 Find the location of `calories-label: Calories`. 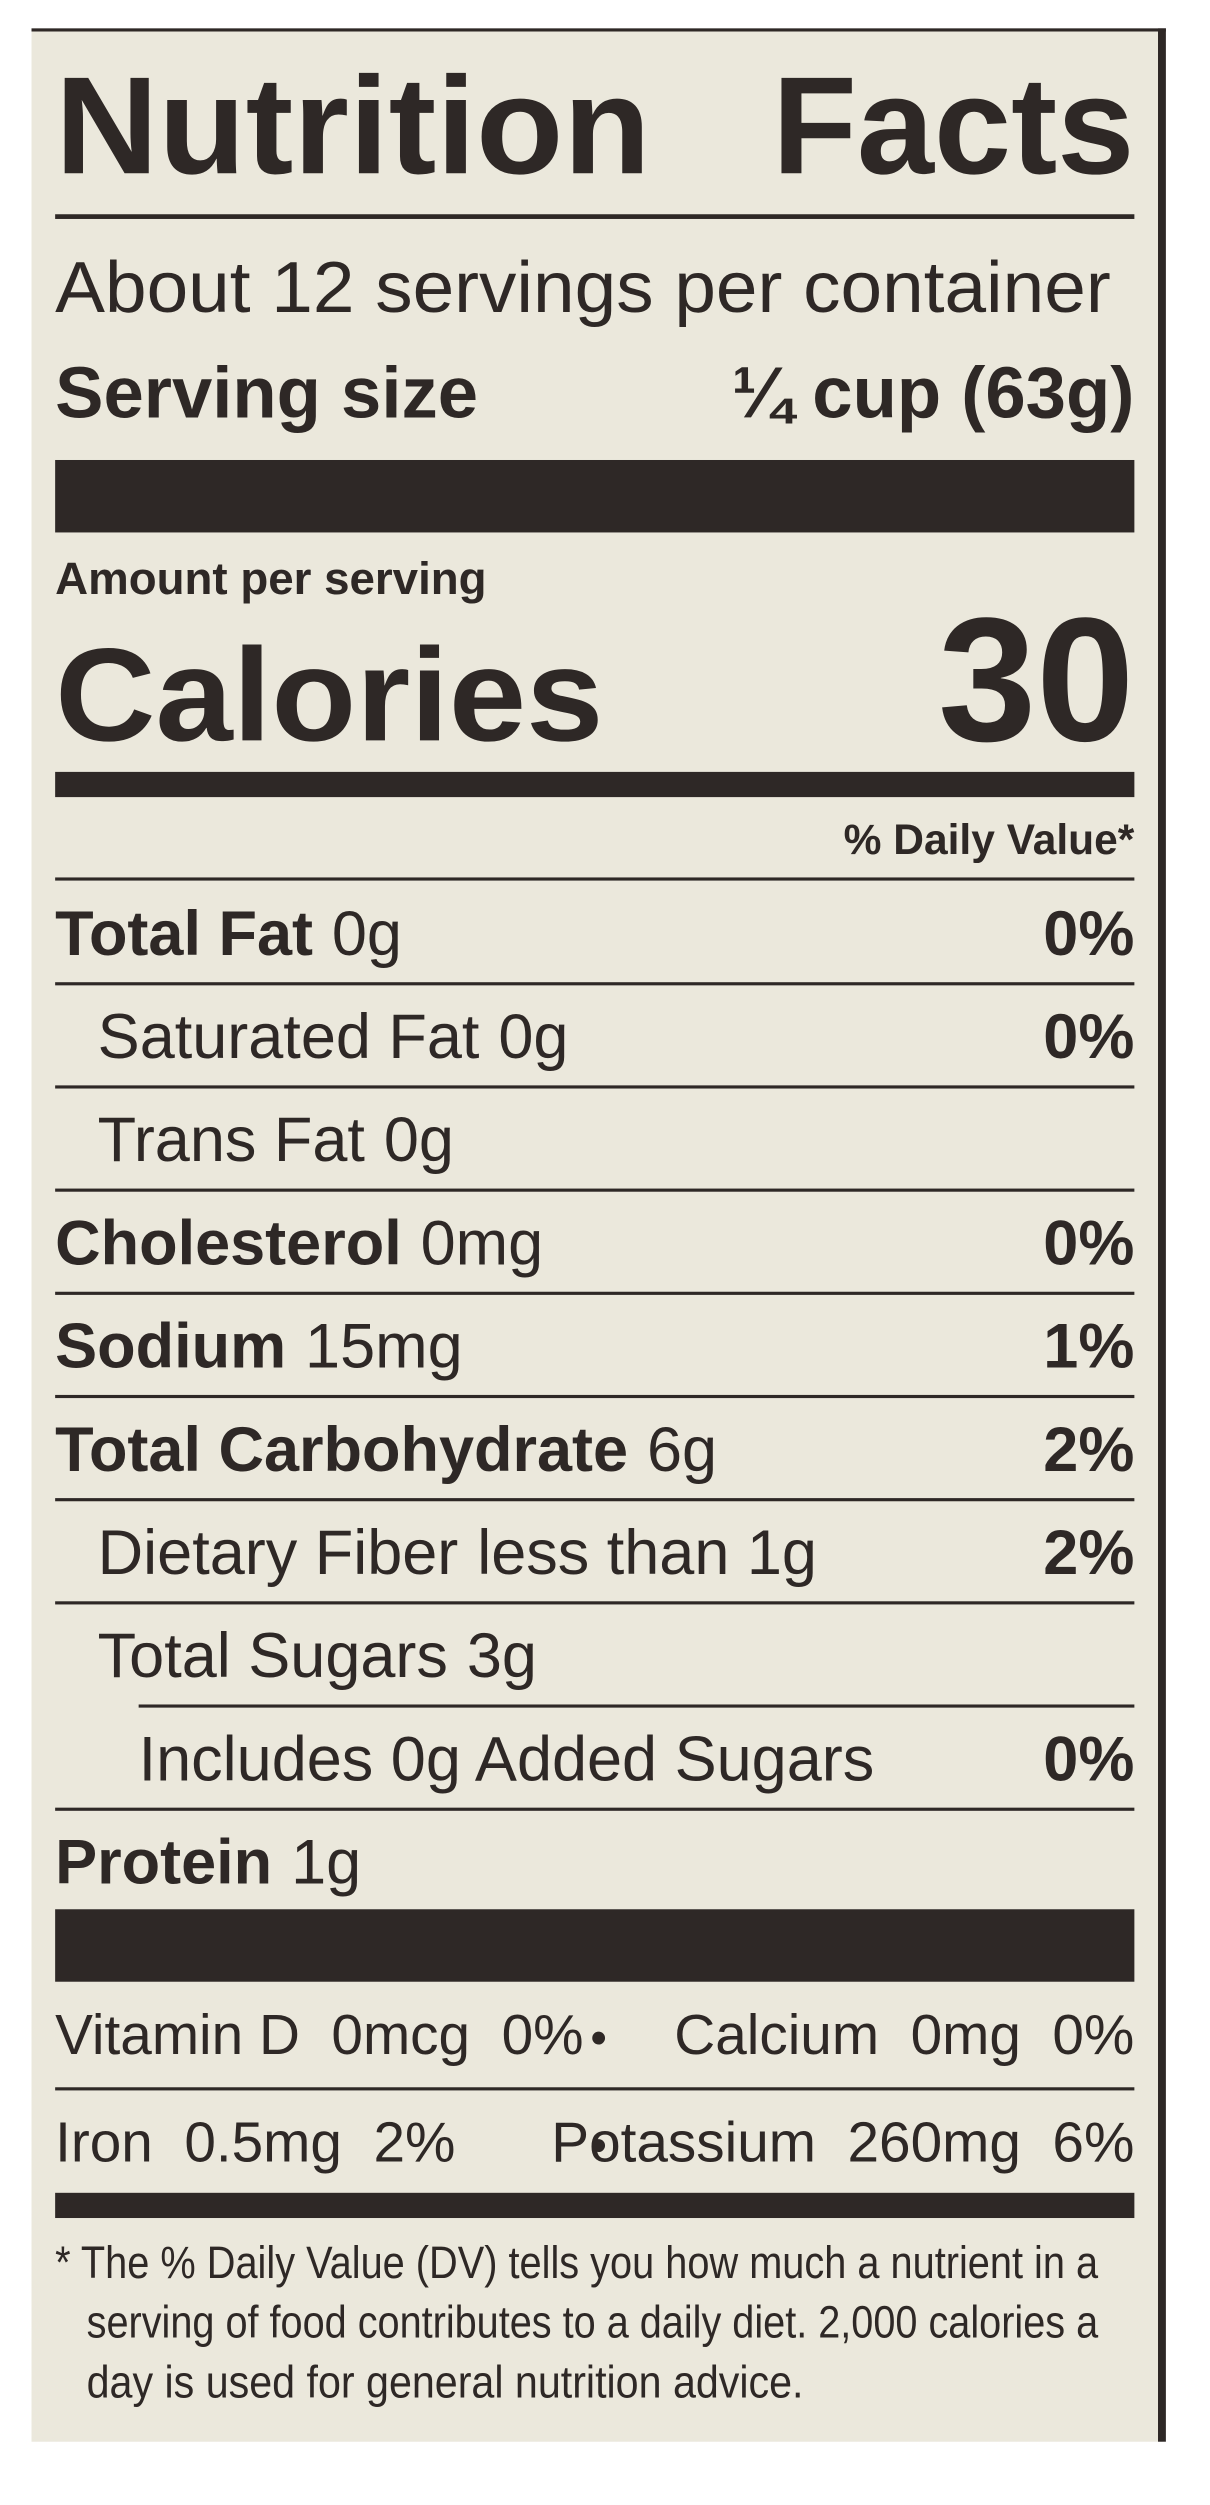

calories-label: Calories is located at coordinates (329, 695).